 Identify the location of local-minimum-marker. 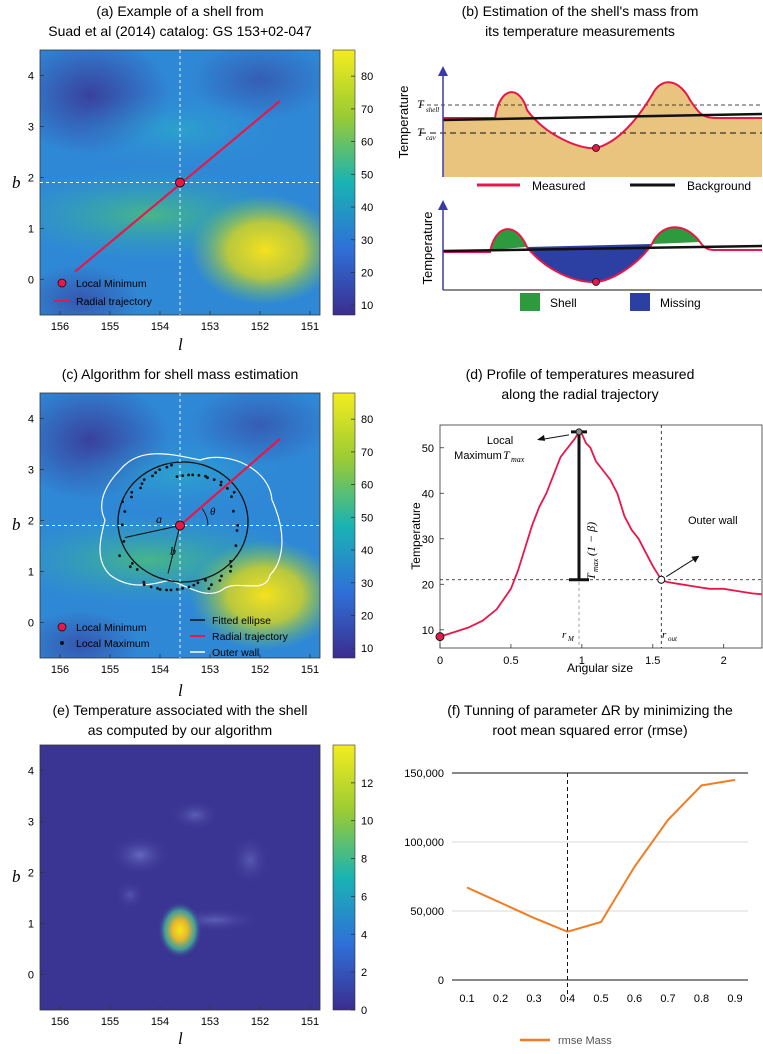
(180, 525).